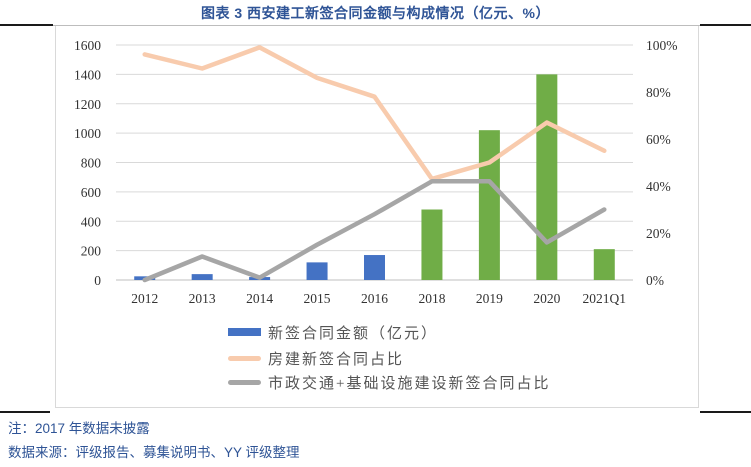  I want to click on x-axis-label: 2019, so click(489, 298).